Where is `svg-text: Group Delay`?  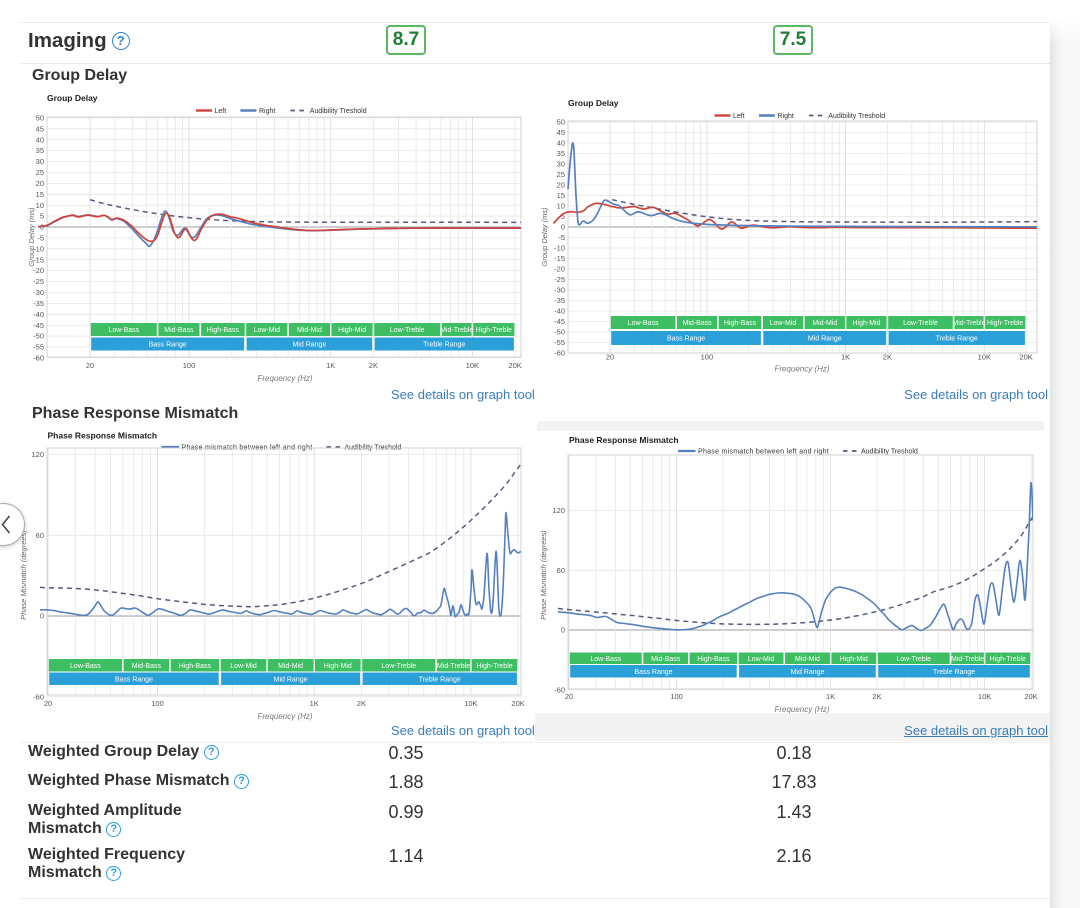
svg-text: Group Delay is located at coordinates (72, 98).